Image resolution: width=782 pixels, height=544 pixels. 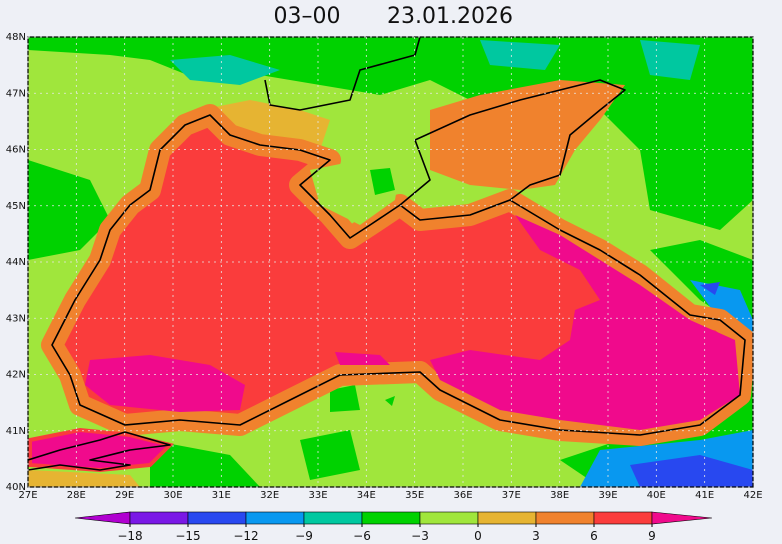 What do you see at coordinates (16, 318) in the screenshot?
I see `lat-tick-label: 43N` at bounding box center [16, 318].